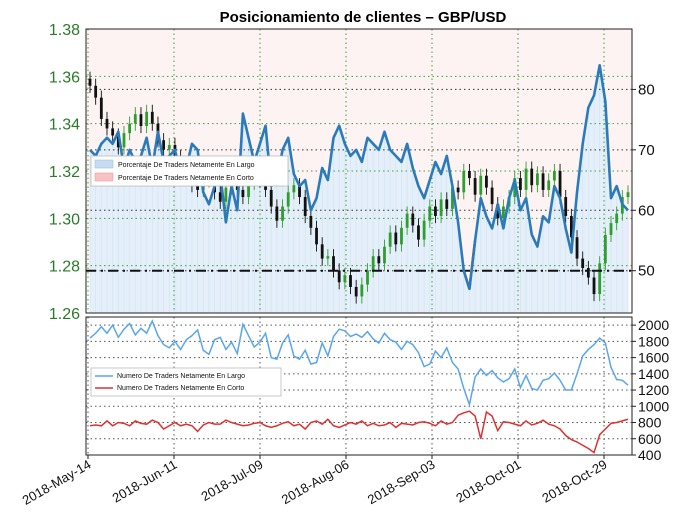  I want to click on price-tick-label: 1.38, so click(64, 30).